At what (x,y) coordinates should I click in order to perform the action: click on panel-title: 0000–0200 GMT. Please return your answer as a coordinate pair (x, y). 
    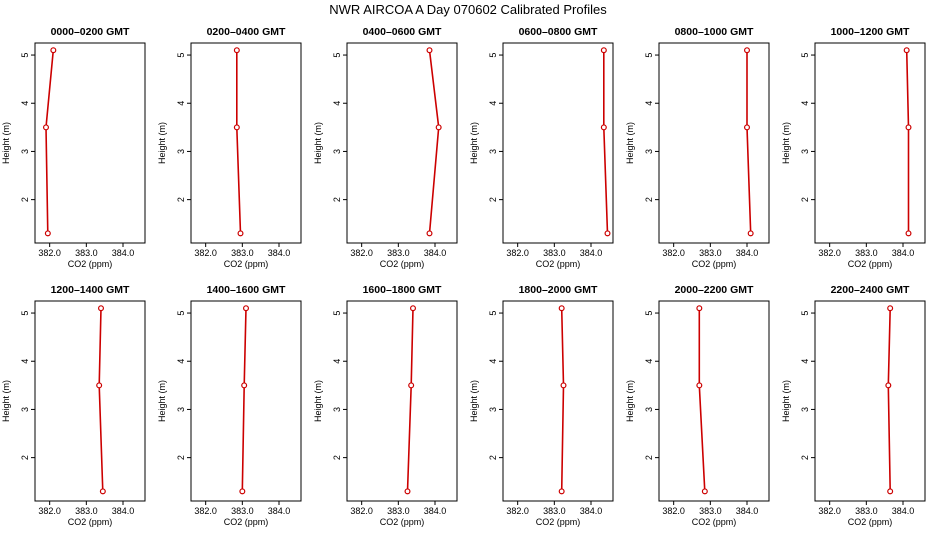
    Looking at the image, I should click on (90, 32).